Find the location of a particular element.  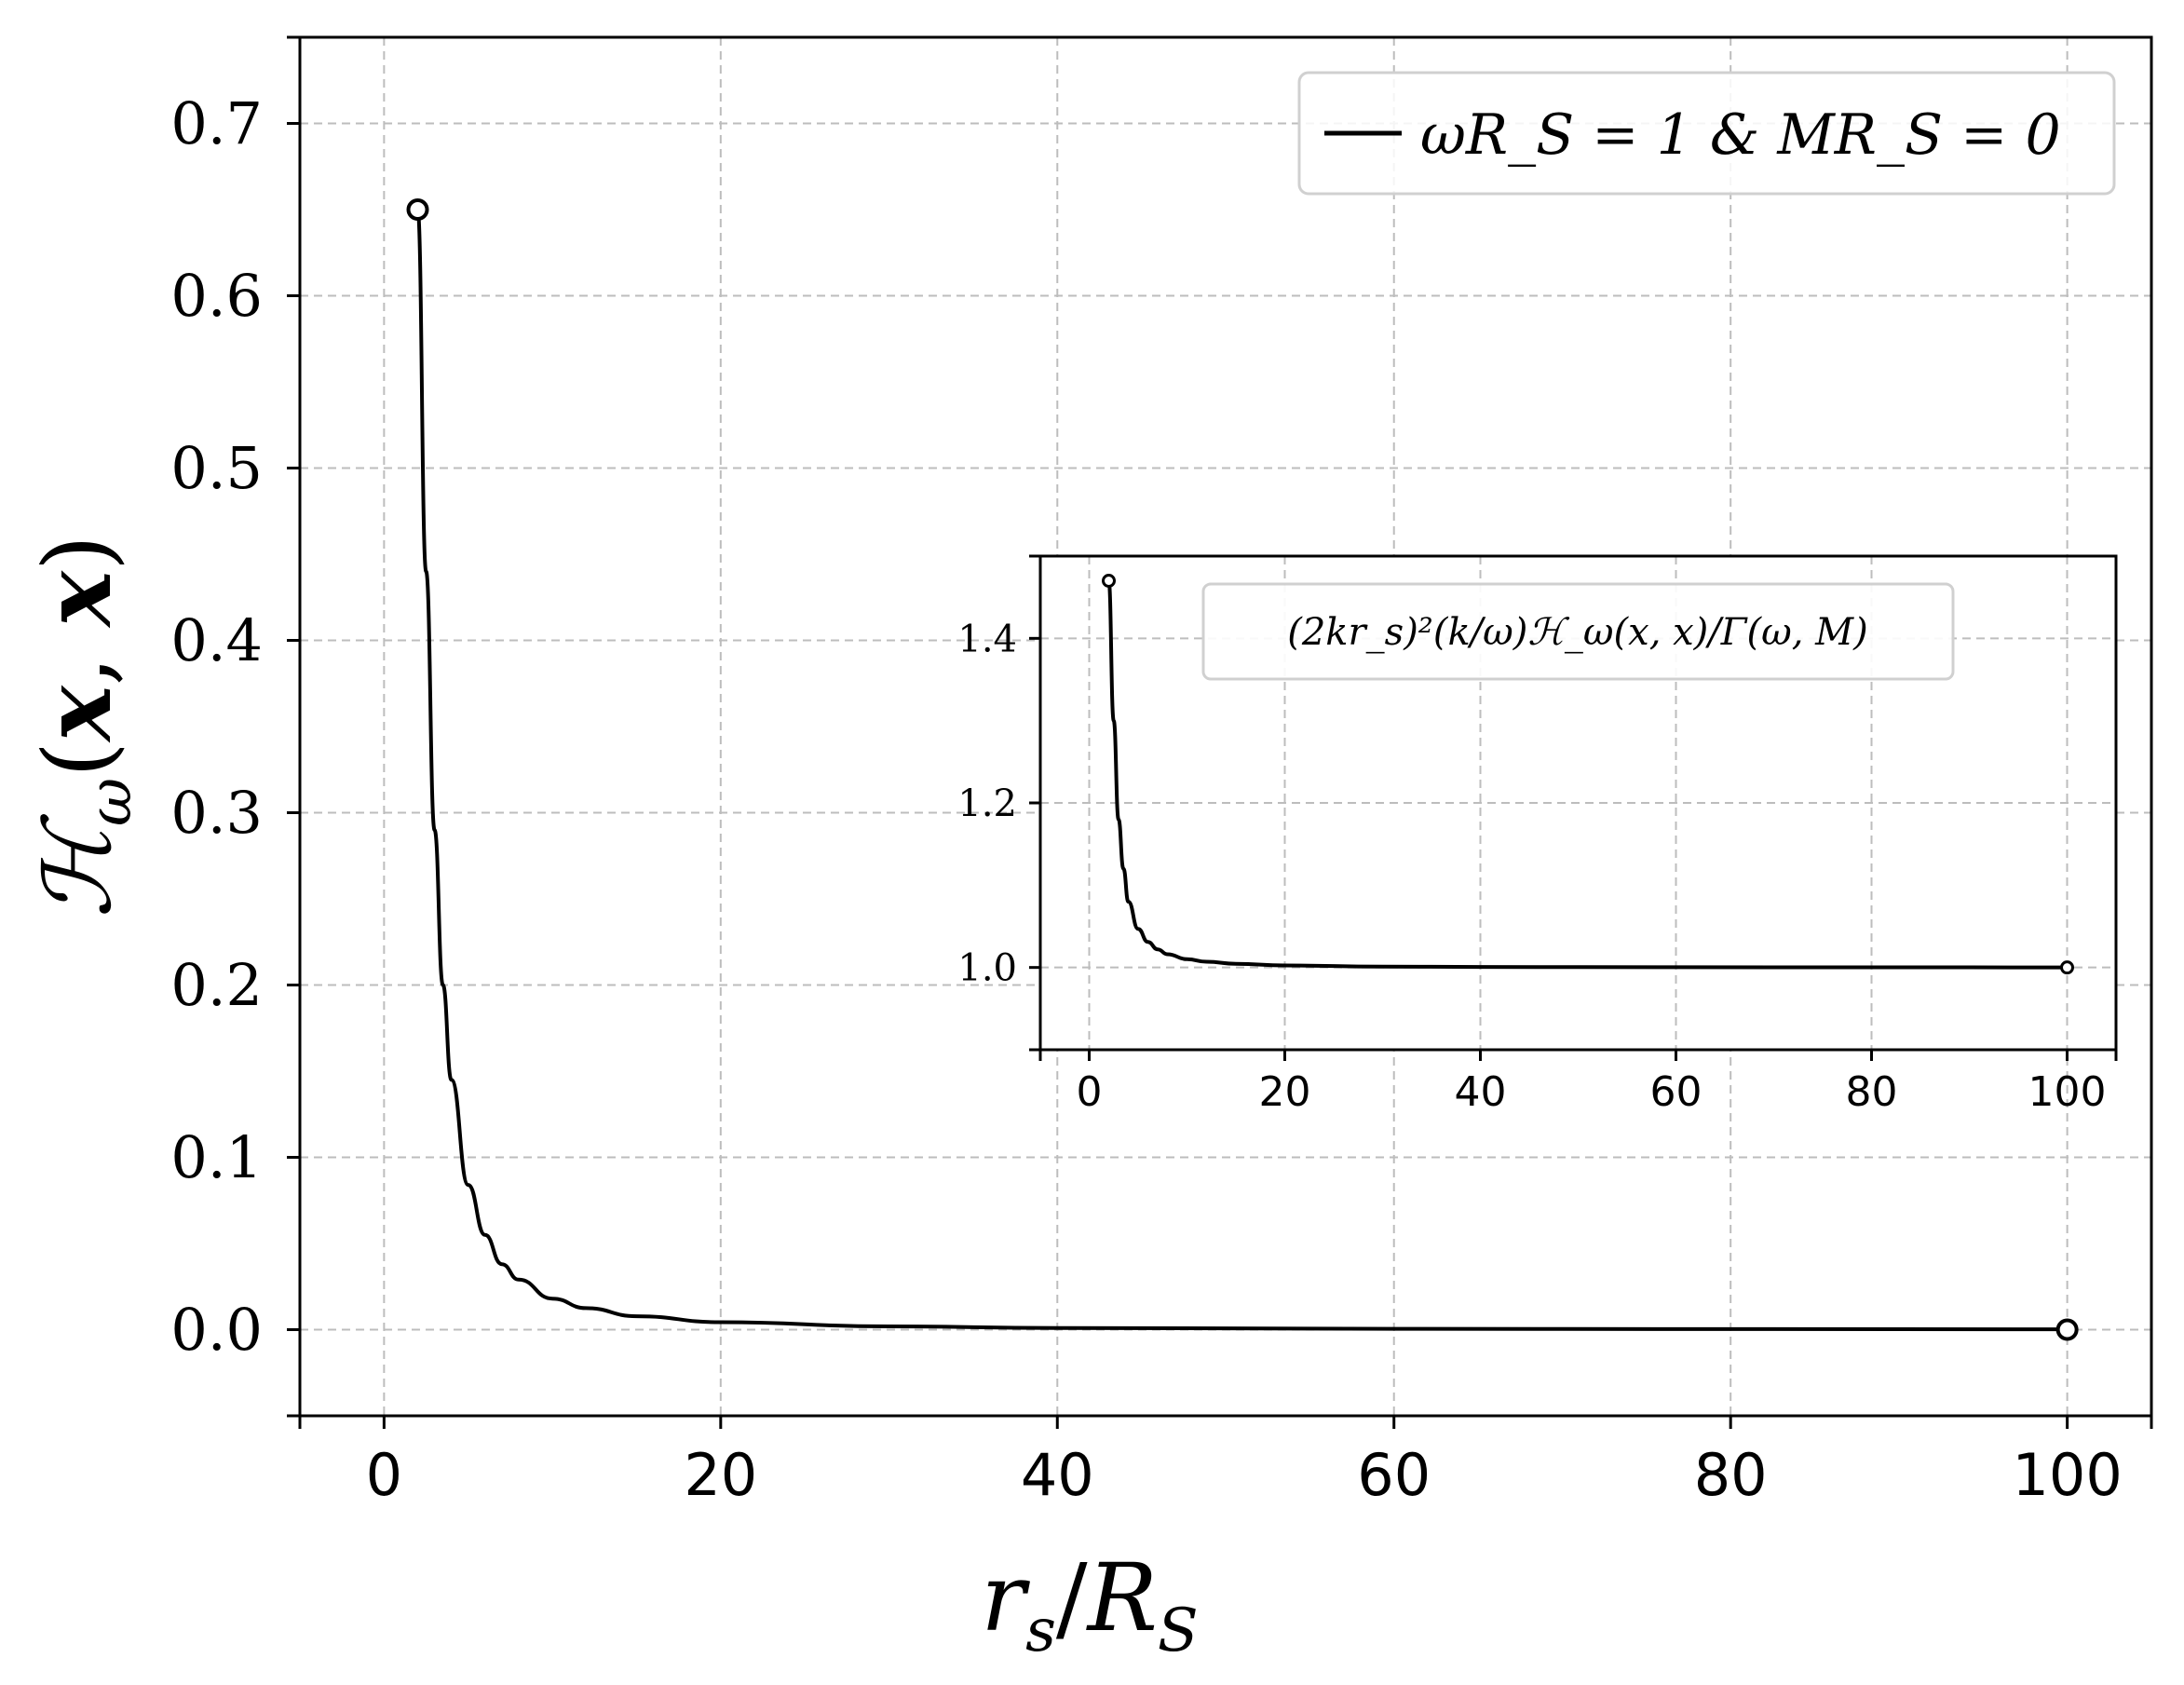

inset-x-tick-label: 0 is located at coordinates (1090, 1092).